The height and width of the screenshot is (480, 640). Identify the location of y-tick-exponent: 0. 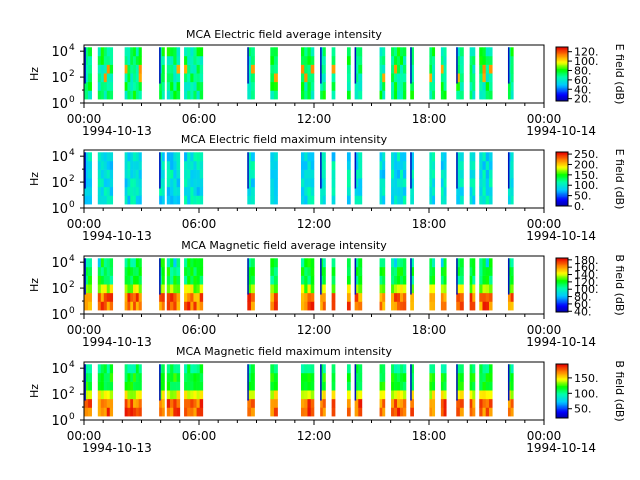
(72, 417).